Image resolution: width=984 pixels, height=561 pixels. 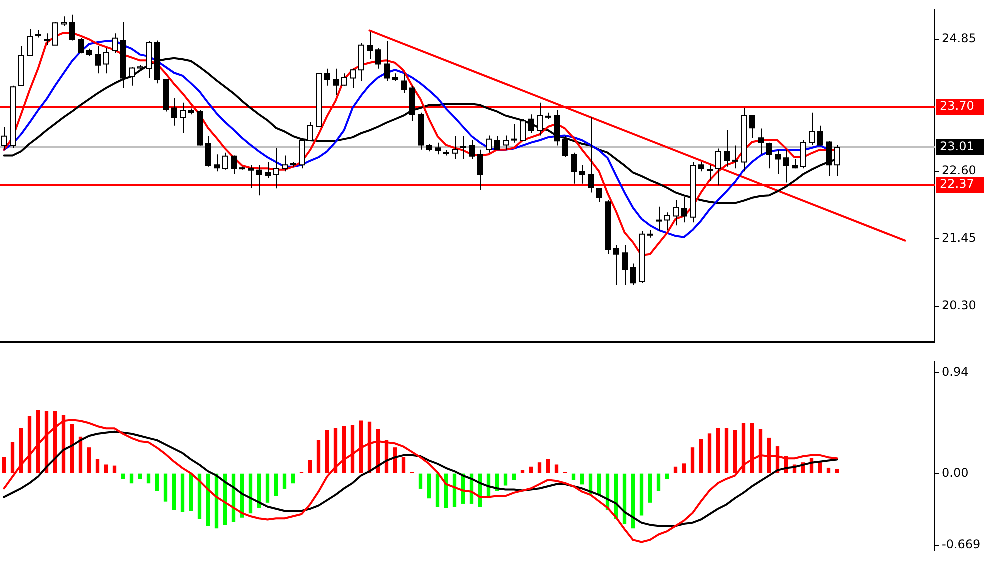 I want to click on ref-line-label: 23.70, so click(x=957, y=106).